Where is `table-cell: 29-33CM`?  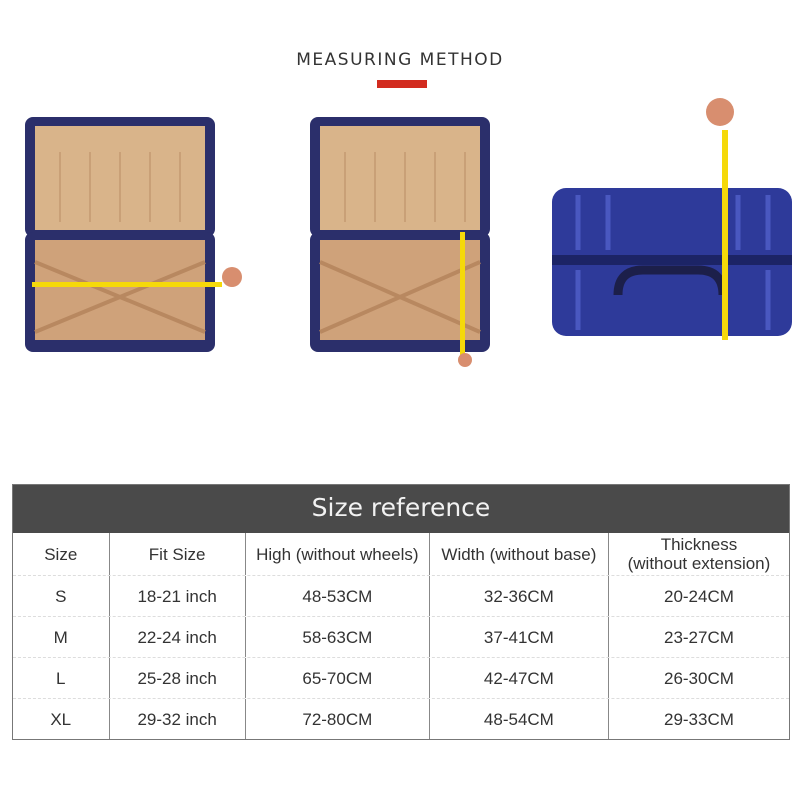 table-cell: 29-33CM is located at coordinates (698, 719).